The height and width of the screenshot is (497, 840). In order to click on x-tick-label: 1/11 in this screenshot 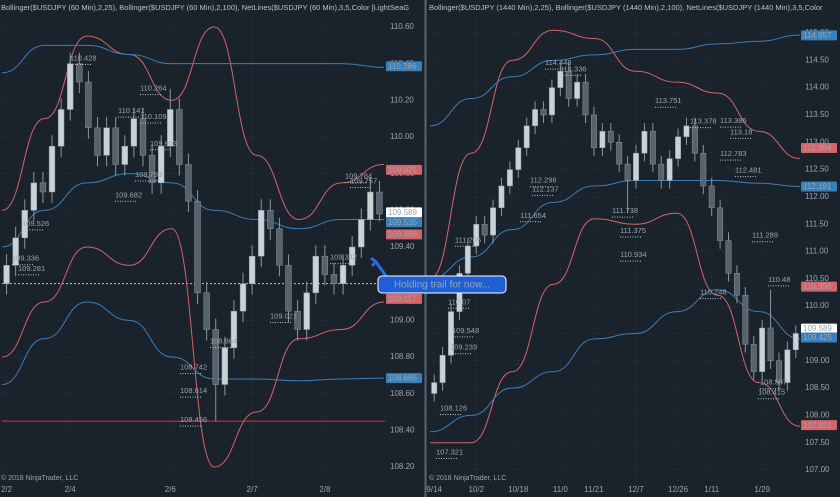, I will do `click(712, 489)`.